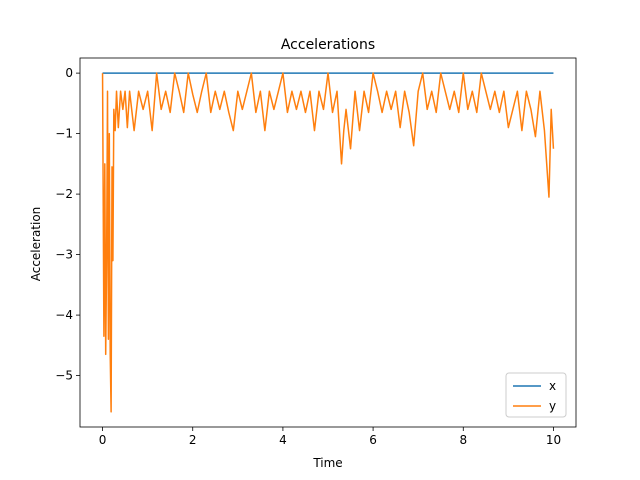 The width and height of the screenshot is (640, 480). What do you see at coordinates (328, 45) in the screenshot?
I see `chart-title: Accelerations` at bounding box center [328, 45].